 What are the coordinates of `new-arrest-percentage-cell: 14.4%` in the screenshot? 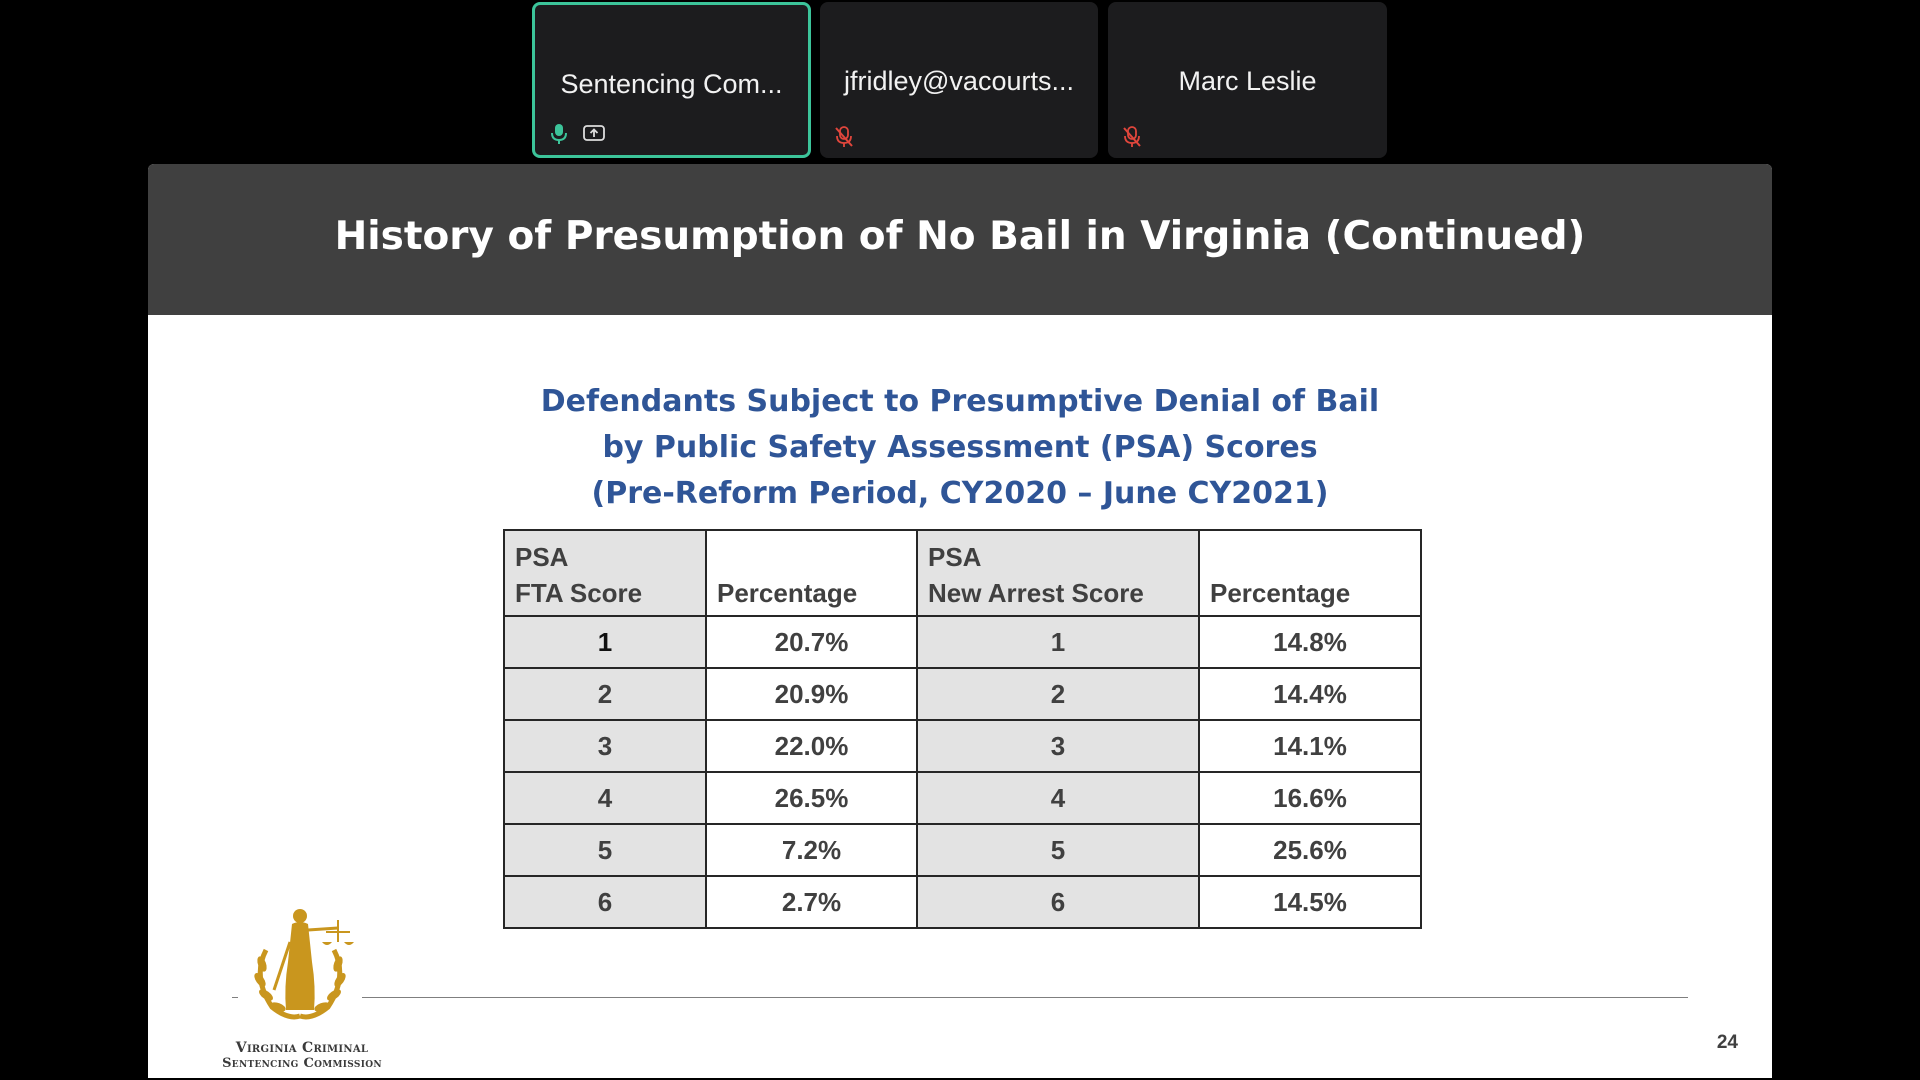 It's located at (1310, 694).